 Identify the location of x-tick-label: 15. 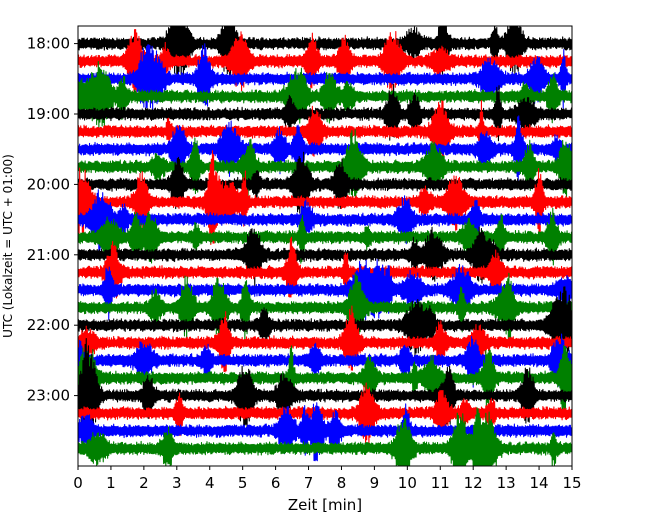
(571, 483).